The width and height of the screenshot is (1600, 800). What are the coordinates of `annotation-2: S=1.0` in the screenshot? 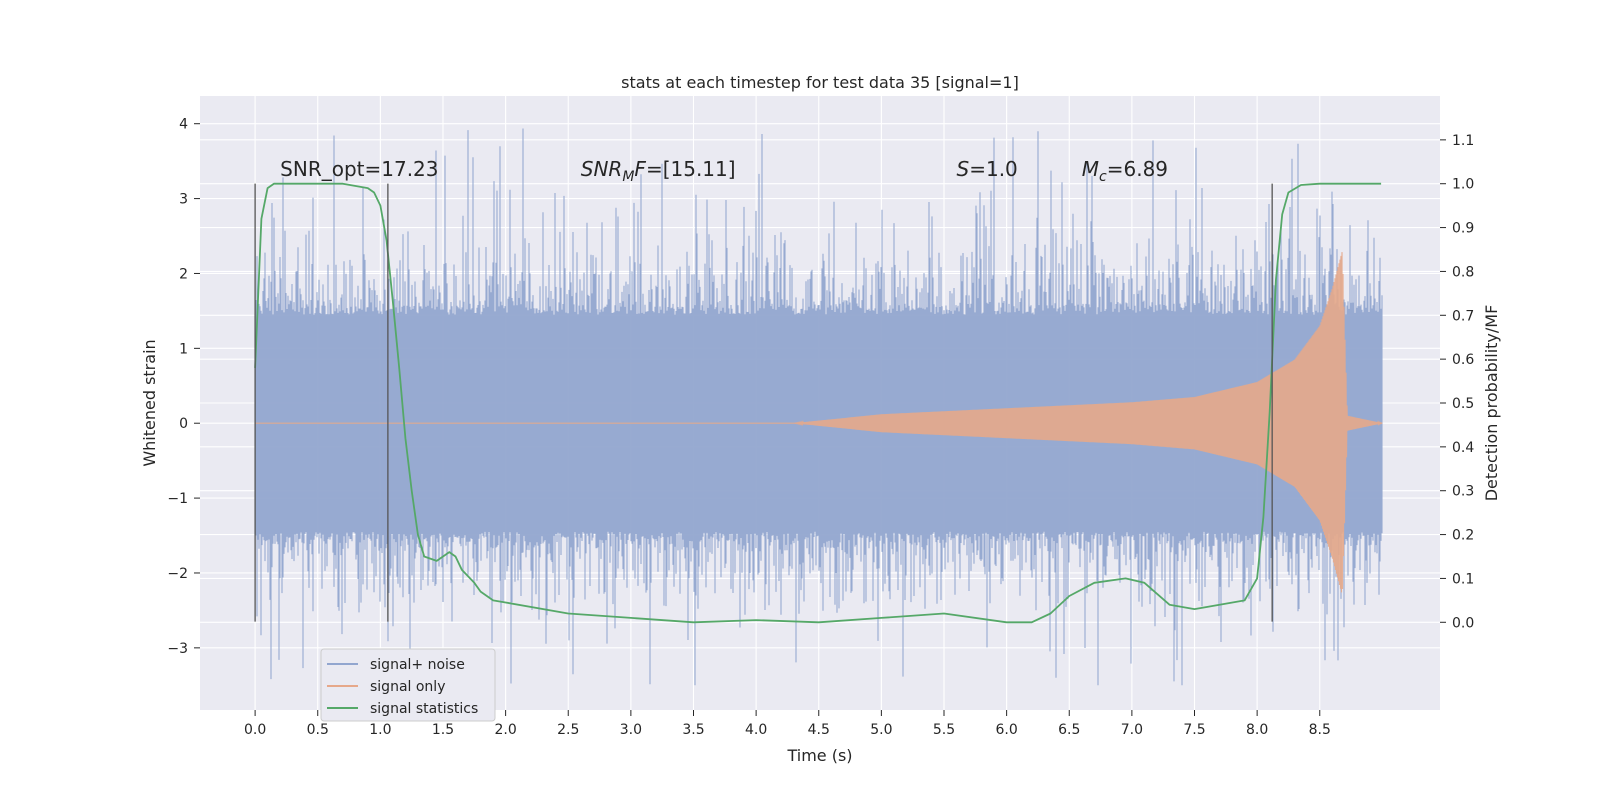 It's located at (987, 169).